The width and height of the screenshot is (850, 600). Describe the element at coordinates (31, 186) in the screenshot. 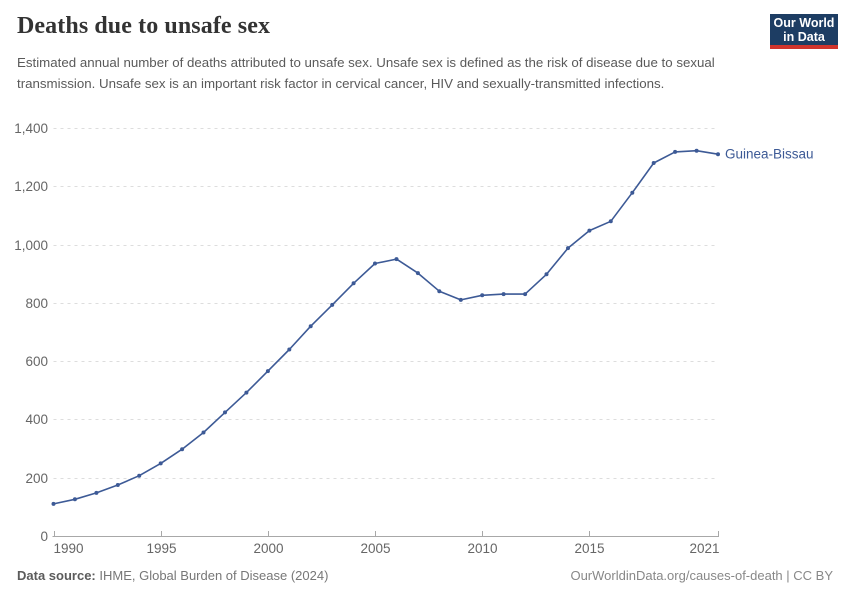

I see `y-axis-tick-label: 1,200` at that location.